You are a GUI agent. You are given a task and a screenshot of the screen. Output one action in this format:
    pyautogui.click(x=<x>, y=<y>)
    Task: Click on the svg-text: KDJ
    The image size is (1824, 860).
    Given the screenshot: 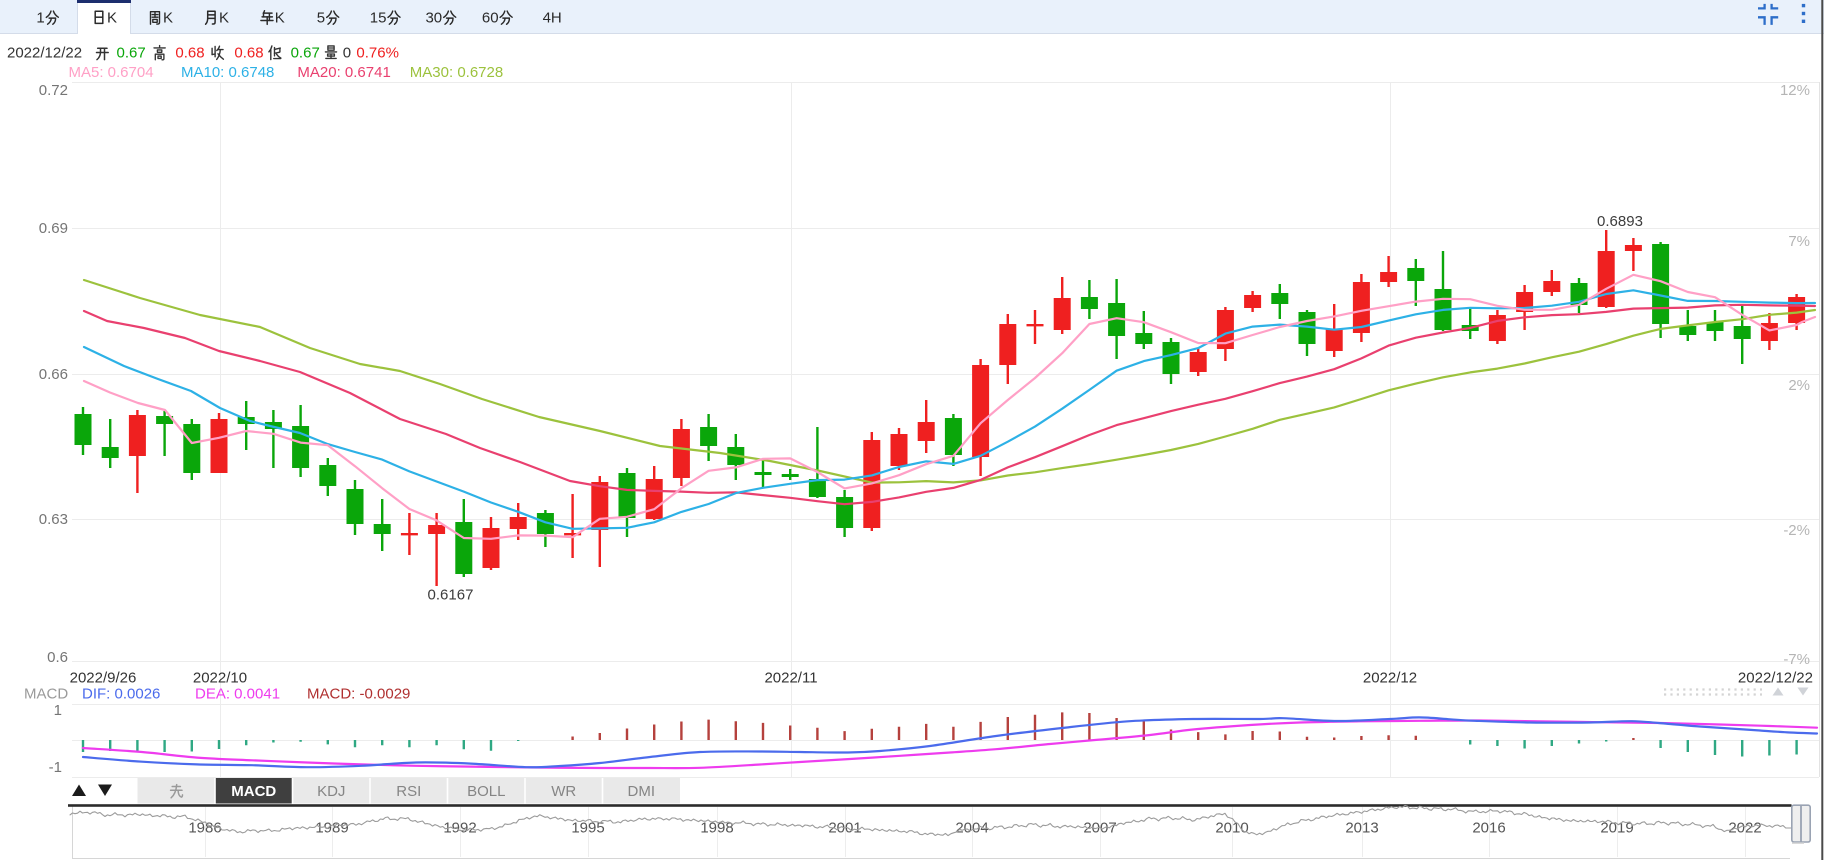 What is the action you would take?
    pyautogui.click(x=331, y=791)
    